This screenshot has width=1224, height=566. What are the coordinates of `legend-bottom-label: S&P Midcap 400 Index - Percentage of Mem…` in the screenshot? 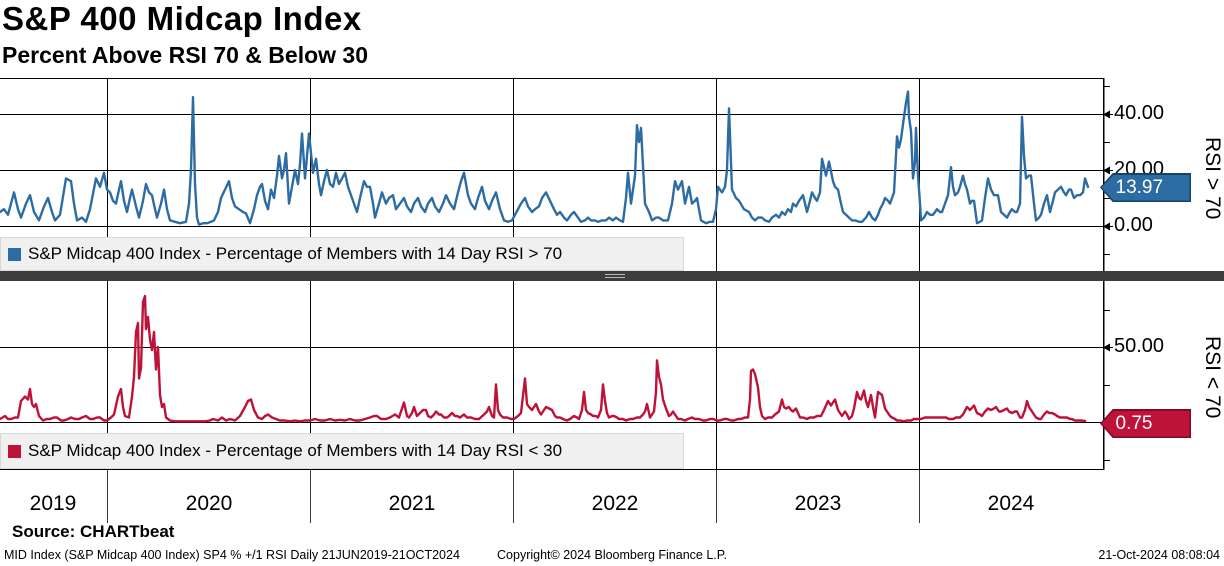 It's located at (295, 450).